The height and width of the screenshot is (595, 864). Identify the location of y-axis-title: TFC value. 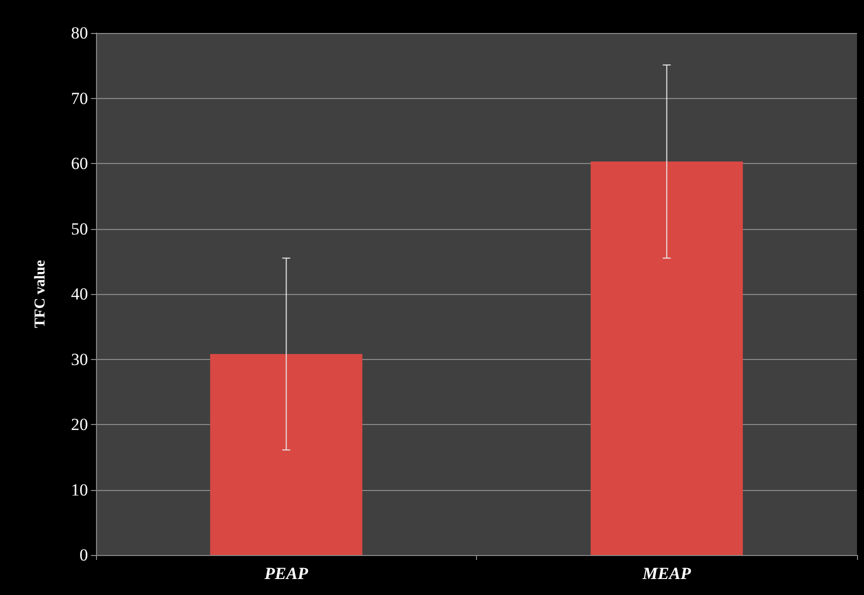
(40, 294).